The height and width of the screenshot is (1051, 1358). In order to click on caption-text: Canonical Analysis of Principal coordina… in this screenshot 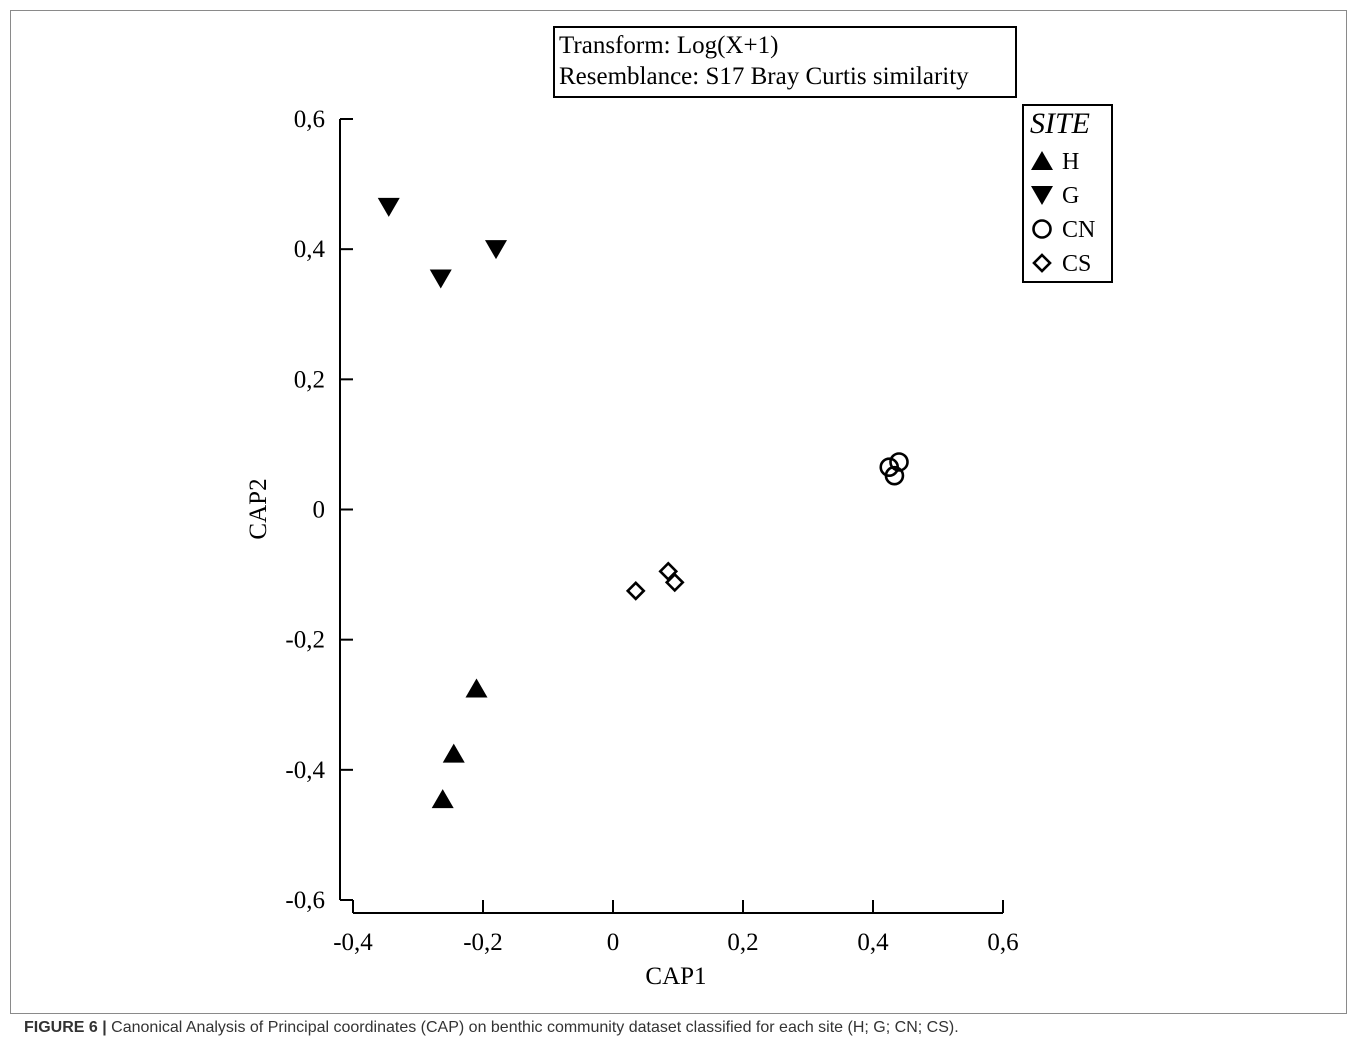, I will do `click(532, 1027)`.